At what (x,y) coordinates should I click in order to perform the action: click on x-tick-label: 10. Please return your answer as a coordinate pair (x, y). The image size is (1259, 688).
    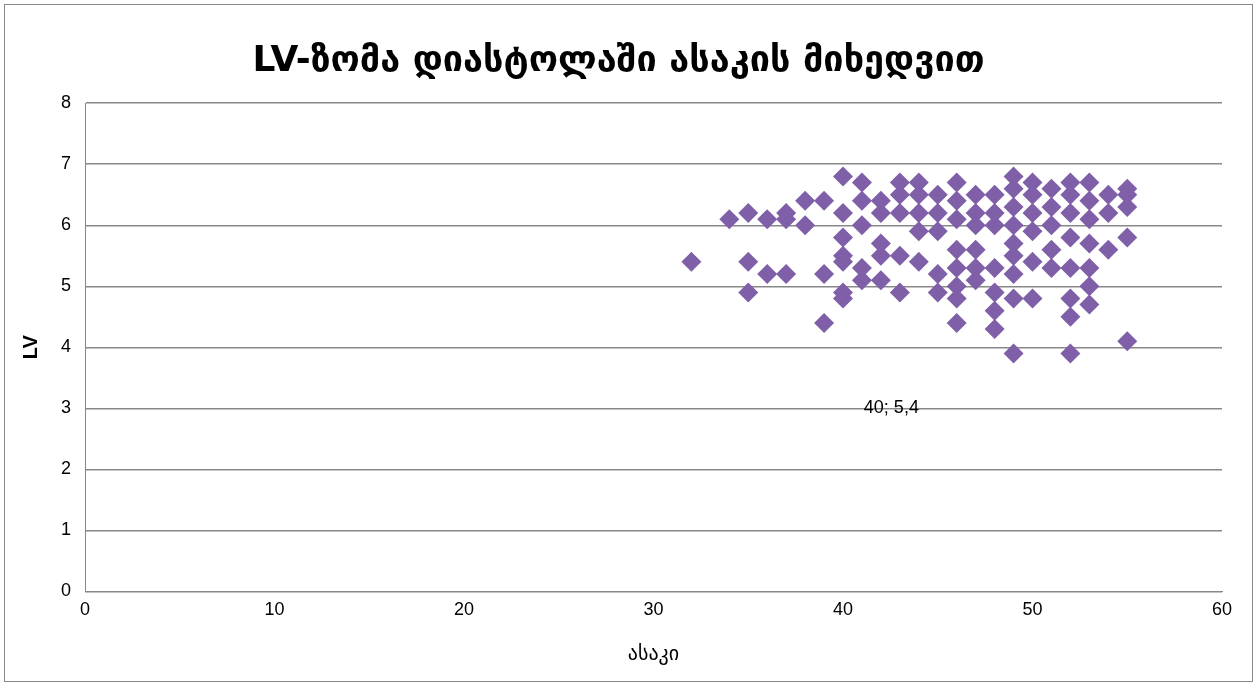
    Looking at the image, I should click on (274, 609).